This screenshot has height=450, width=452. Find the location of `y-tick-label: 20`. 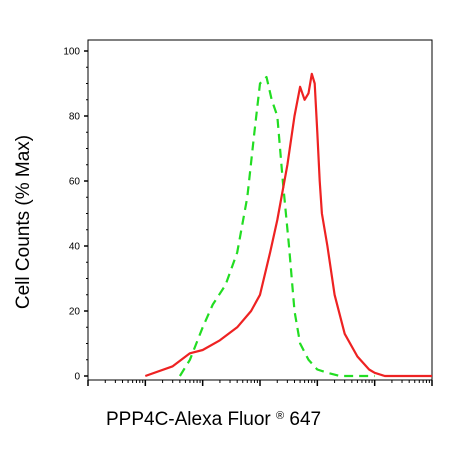

y-tick-label: 20 is located at coordinates (75, 312).